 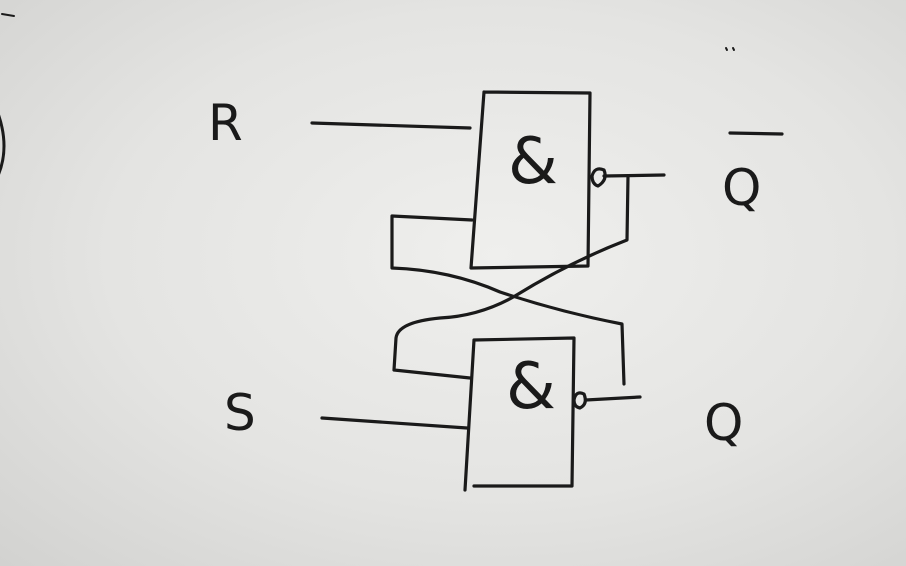 What do you see at coordinates (394, 423) in the screenshot?
I see `input-s-wire` at bounding box center [394, 423].